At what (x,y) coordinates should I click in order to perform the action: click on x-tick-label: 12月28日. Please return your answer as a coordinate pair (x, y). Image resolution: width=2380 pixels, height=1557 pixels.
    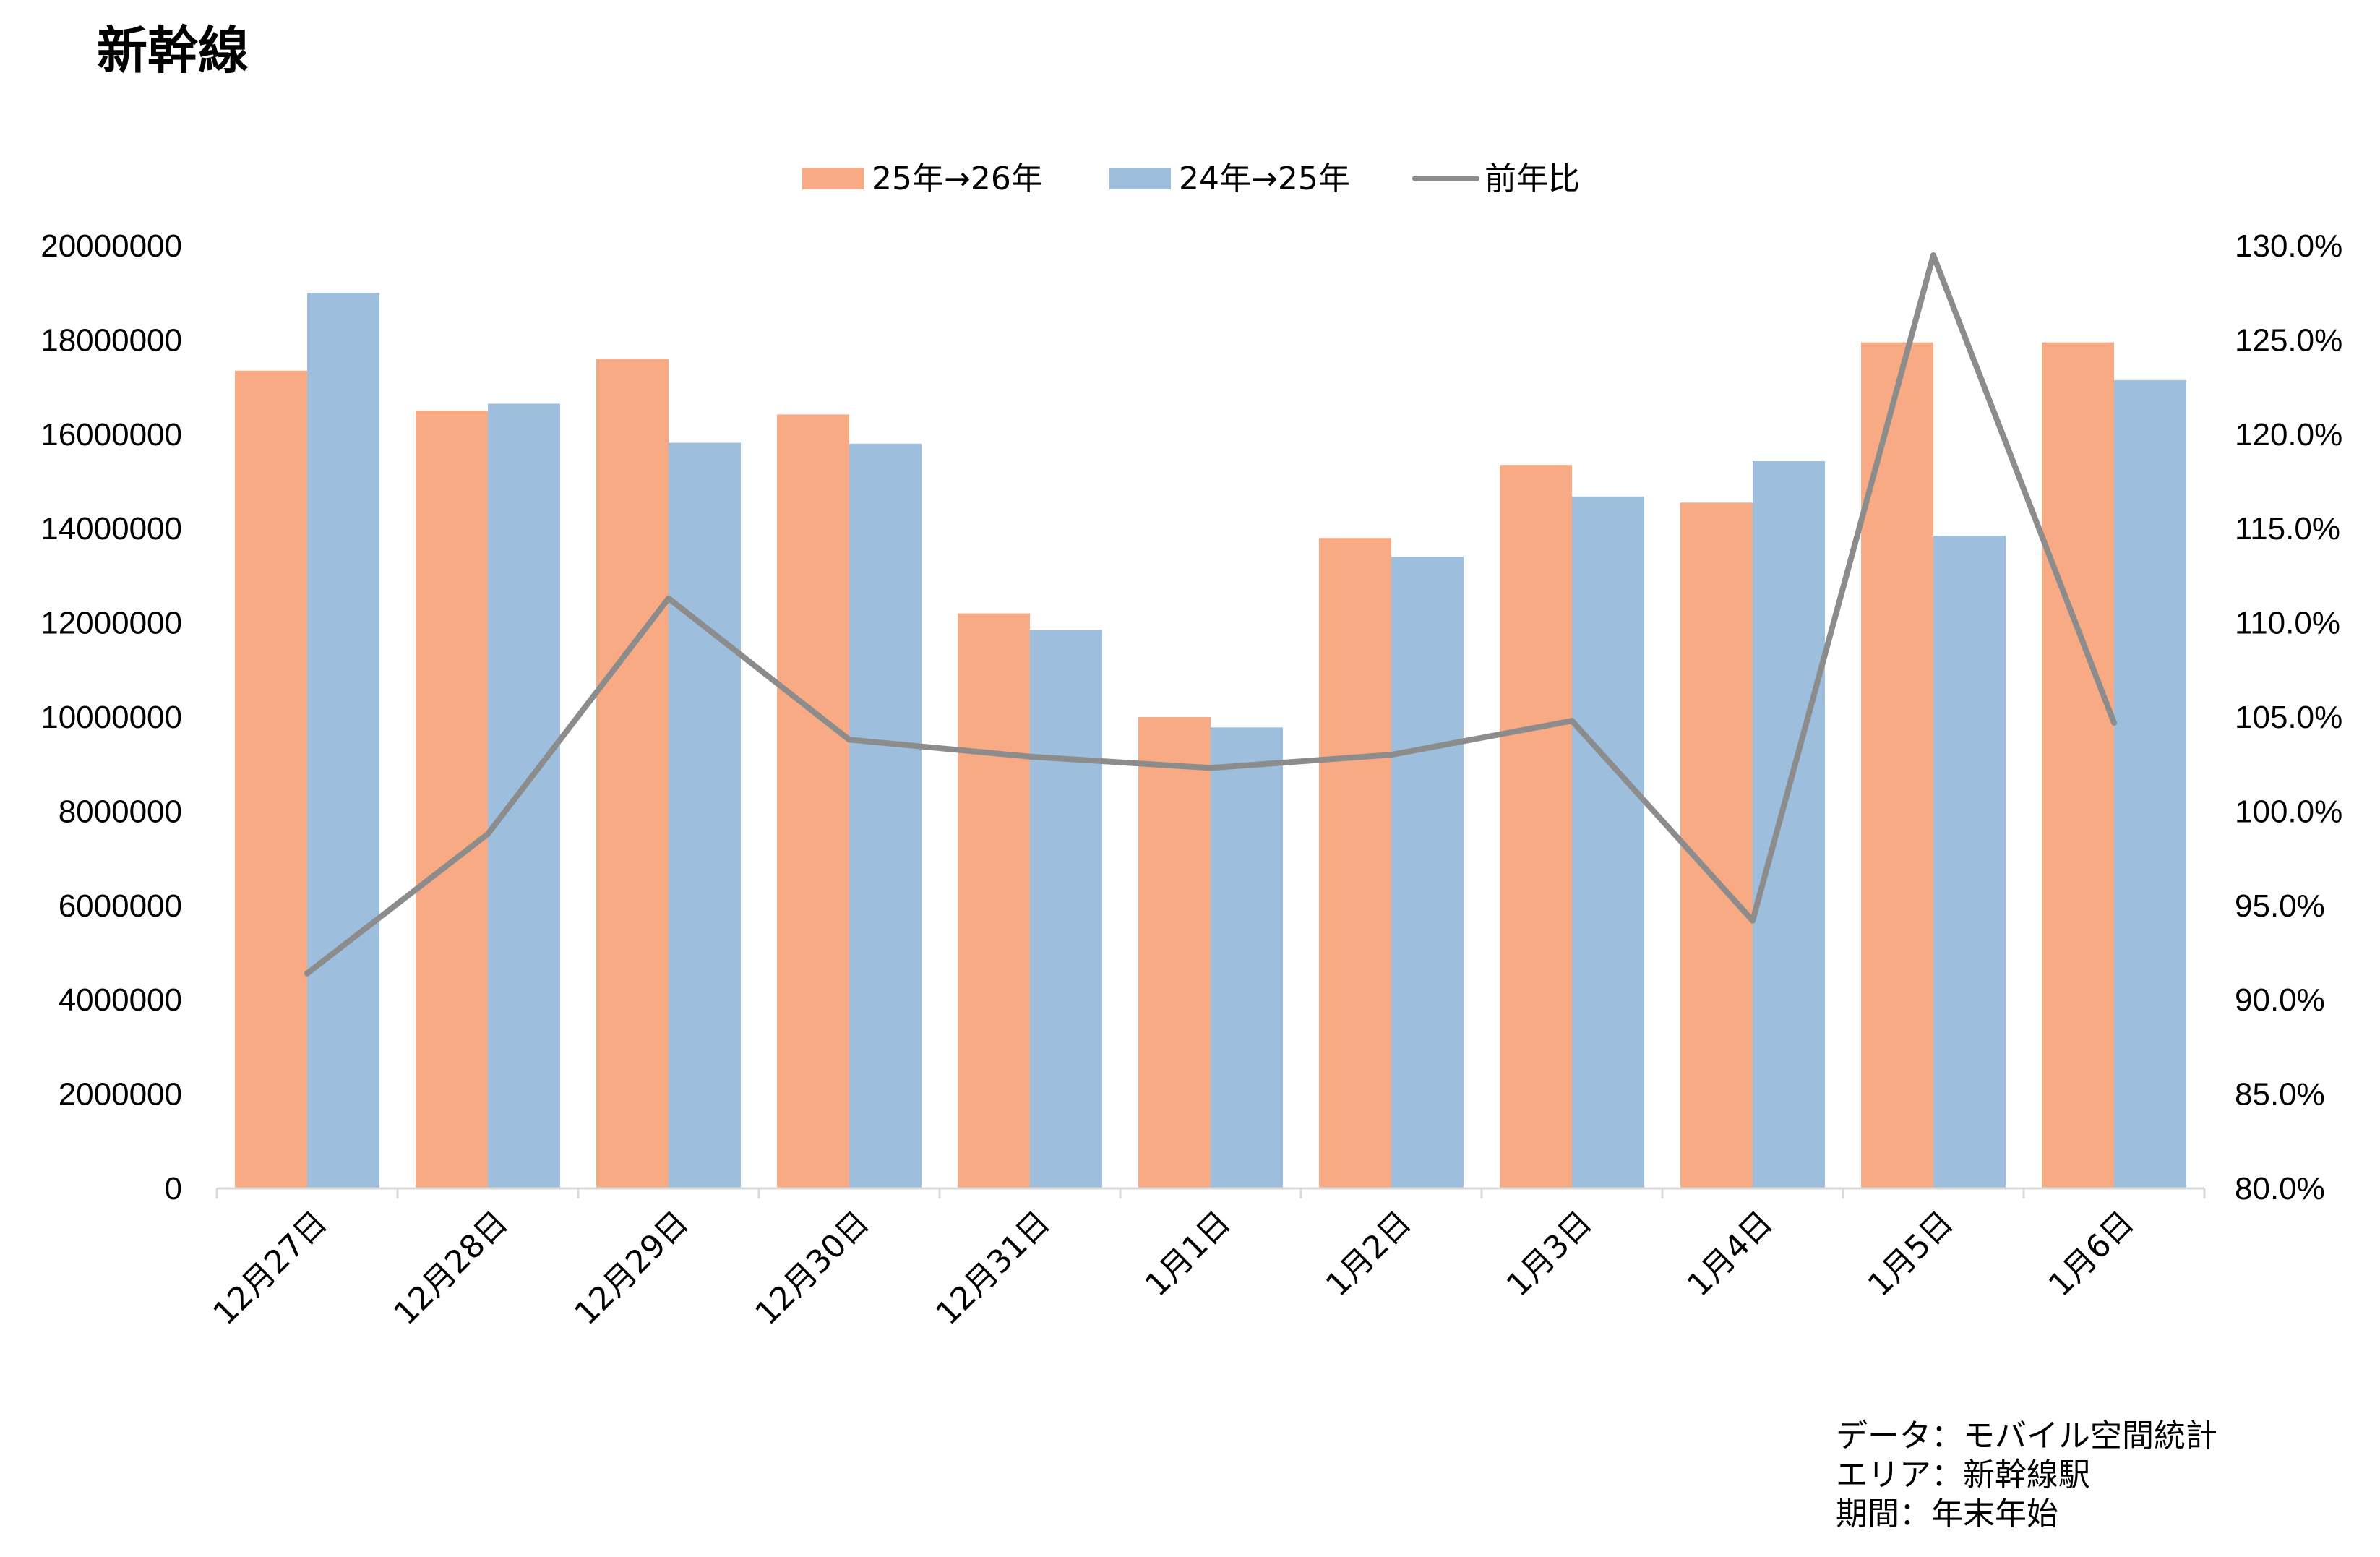
    Looking at the image, I should click on (451, 1268).